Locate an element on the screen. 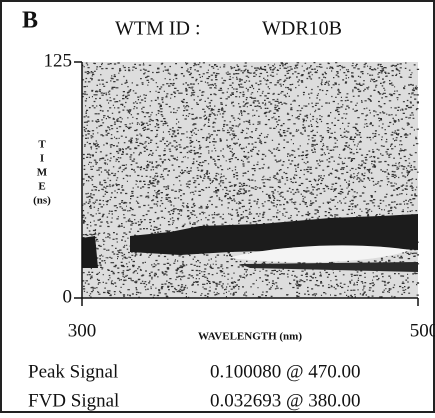 This screenshot has height=418, width=435. y-axis-label: T is located at coordinates (42, 145).